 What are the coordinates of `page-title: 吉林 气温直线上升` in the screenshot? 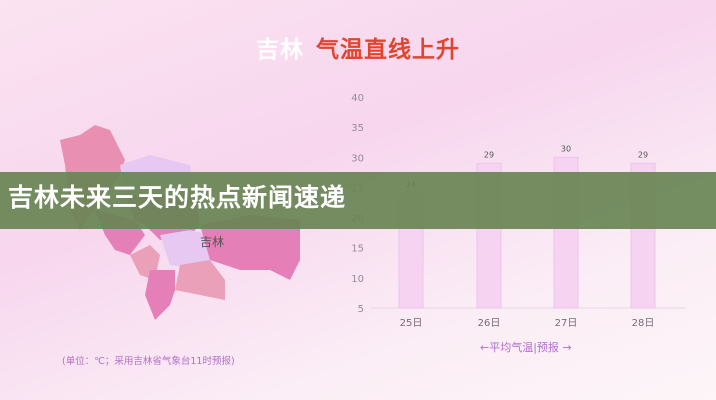 It's located at (358, 47).